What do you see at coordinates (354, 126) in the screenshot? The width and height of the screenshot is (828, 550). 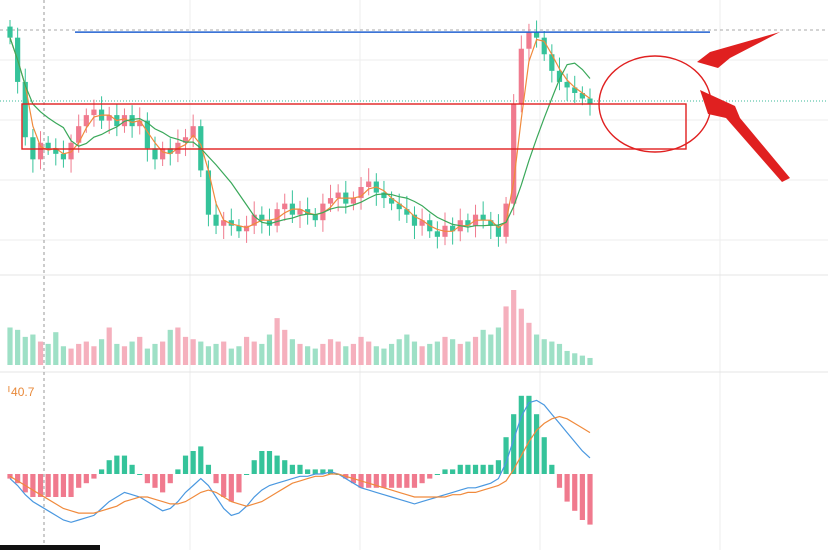 I see `support-zone-box` at bounding box center [354, 126].